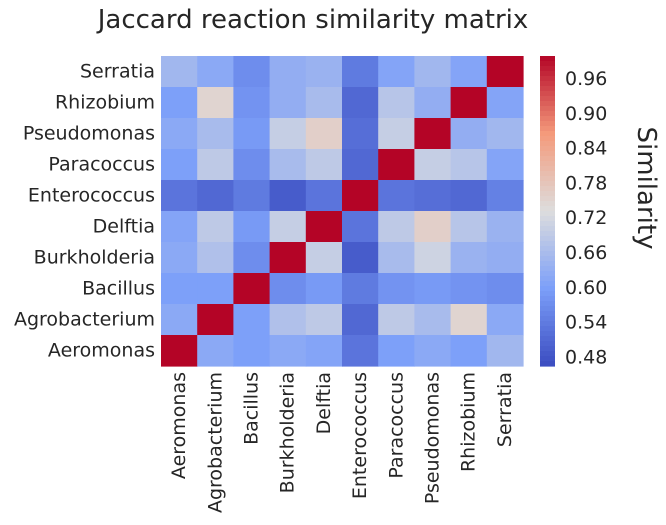  I want to click on colorbar-tick-labels: 0.48 0.54 0.60 0.66 0.72 0.78 0.84 0.90 0.96, so click(586, 218).